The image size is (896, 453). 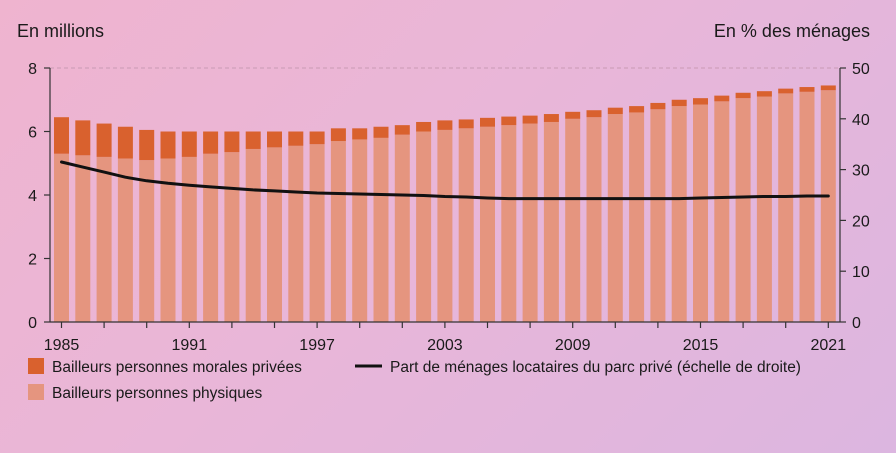 I want to click on left-tick-label: 0, so click(x=32, y=323).